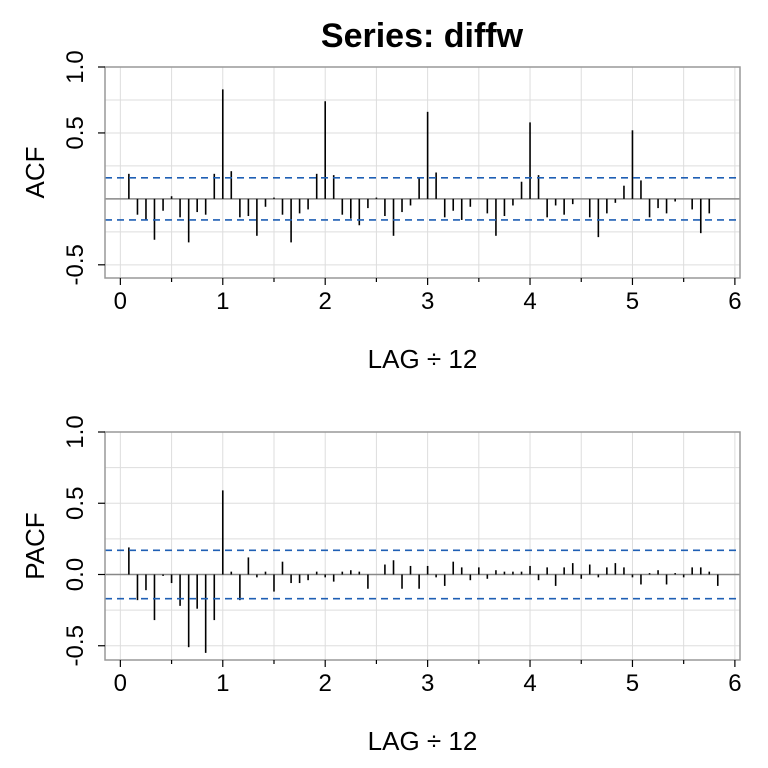 The width and height of the screenshot is (768, 768). What do you see at coordinates (35, 545) in the screenshot?
I see `y-axis-label: PACF` at bounding box center [35, 545].